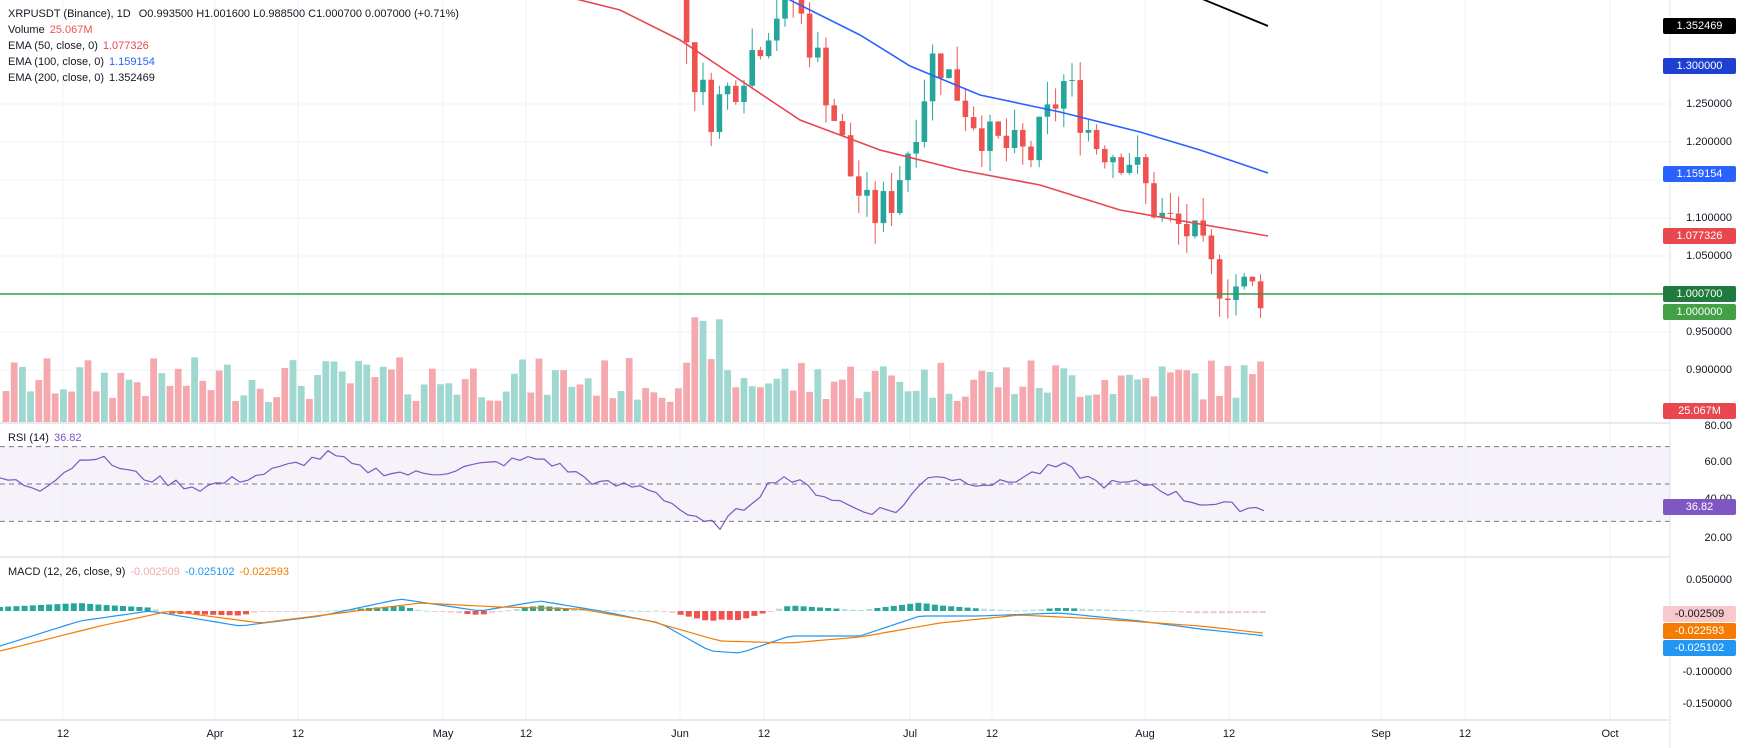 The height and width of the screenshot is (748, 1746). Describe the element at coordinates (1718, 462) in the screenshot. I see `rsi-tick: 60.00` at that location.